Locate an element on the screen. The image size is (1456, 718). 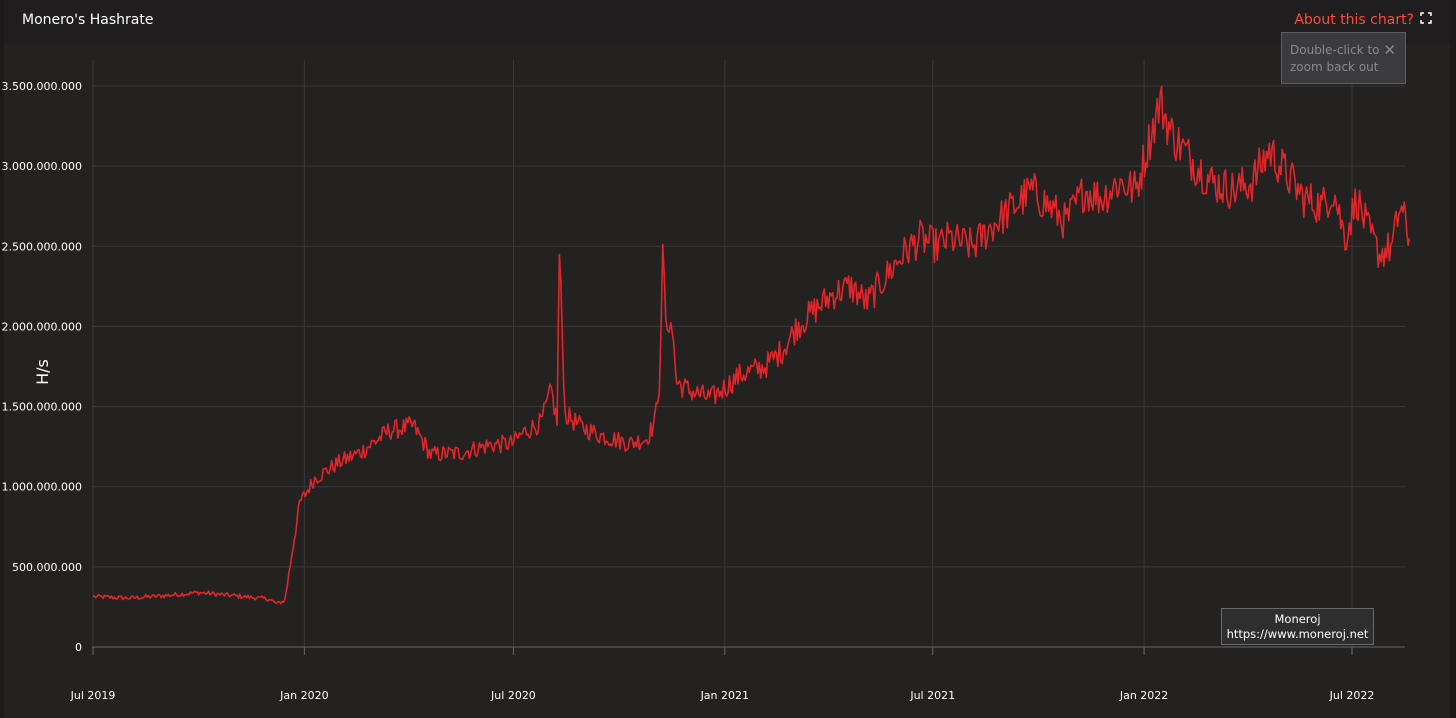
y-tick-label: 500.000.000 is located at coordinates (47, 567).